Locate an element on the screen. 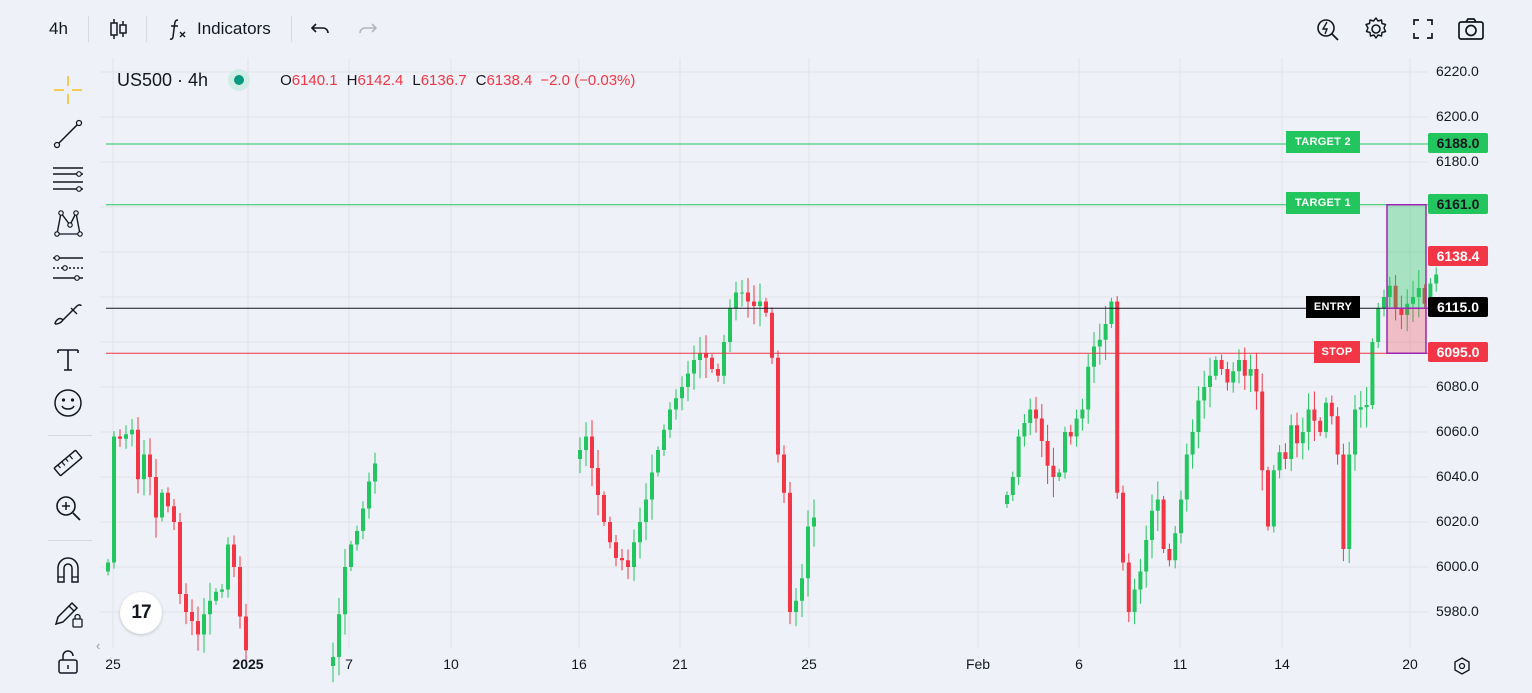  redo-icon is located at coordinates (368, 28).